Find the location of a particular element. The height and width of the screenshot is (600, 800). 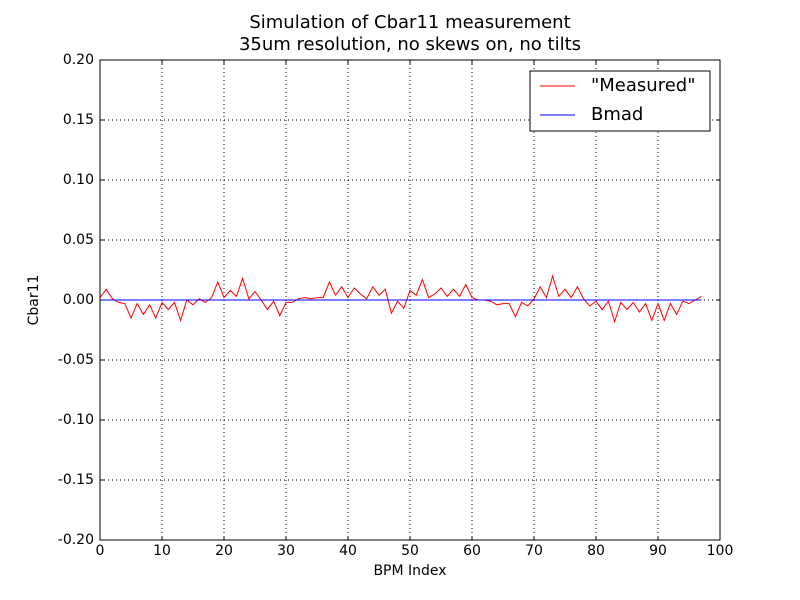

data-line is located at coordinates (400, 299).